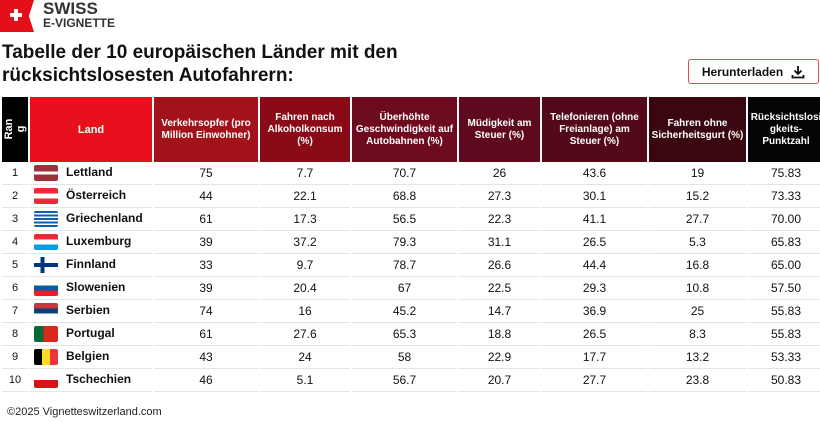  I want to click on country-name: Serbien, so click(88, 310).